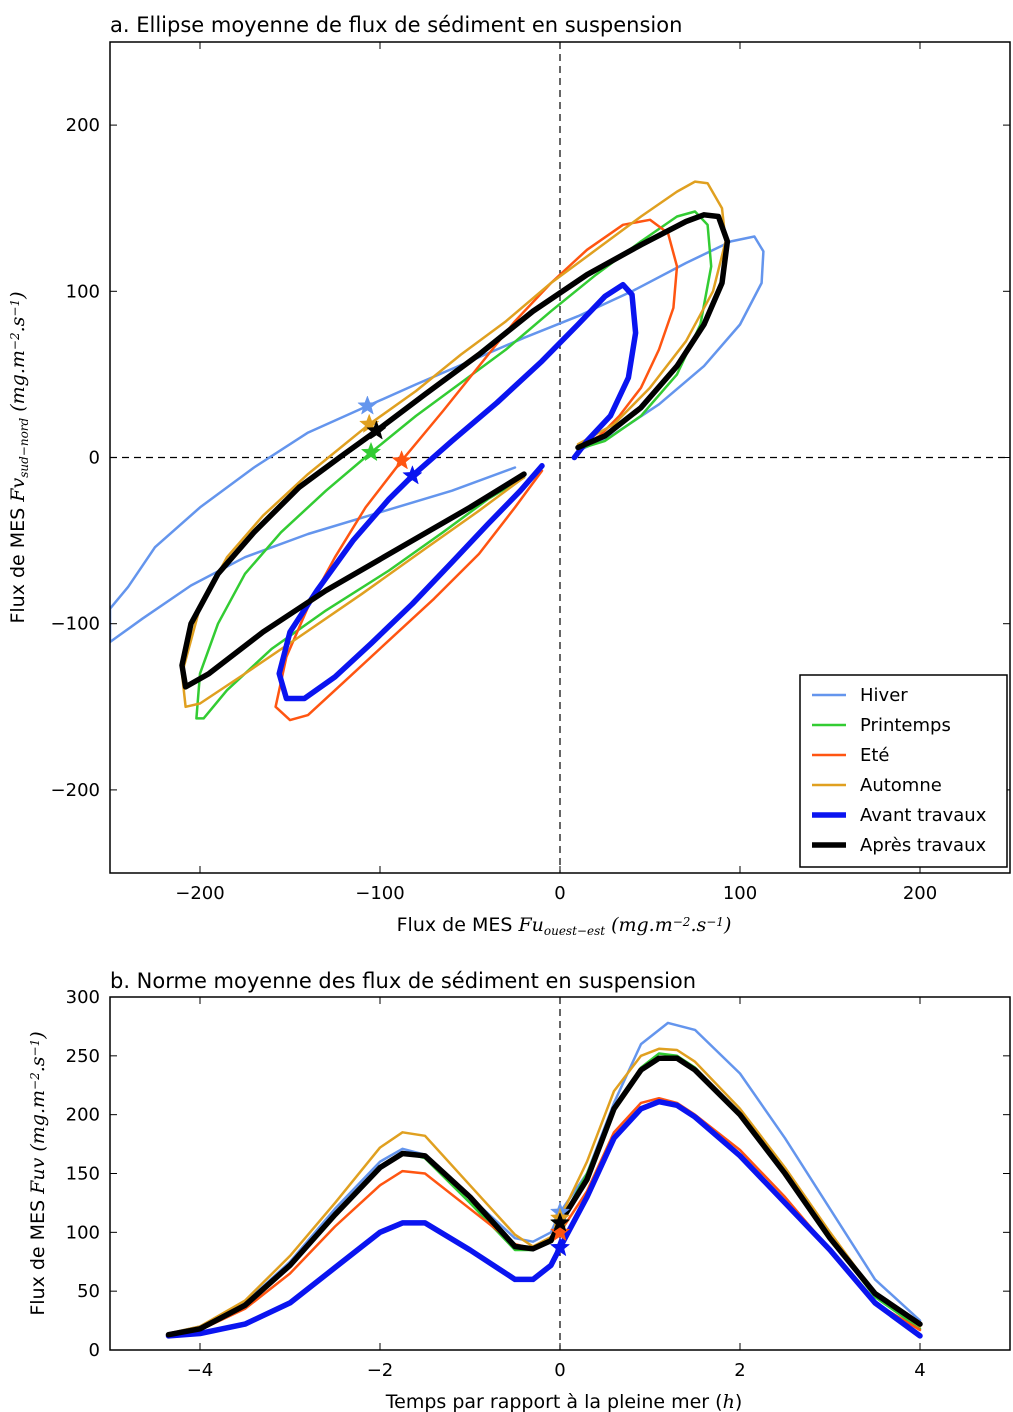 This screenshot has height=1412, width=1013. Describe the element at coordinates (905, 725) in the screenshot. I see `legend-label-1: Printemps` at that location.